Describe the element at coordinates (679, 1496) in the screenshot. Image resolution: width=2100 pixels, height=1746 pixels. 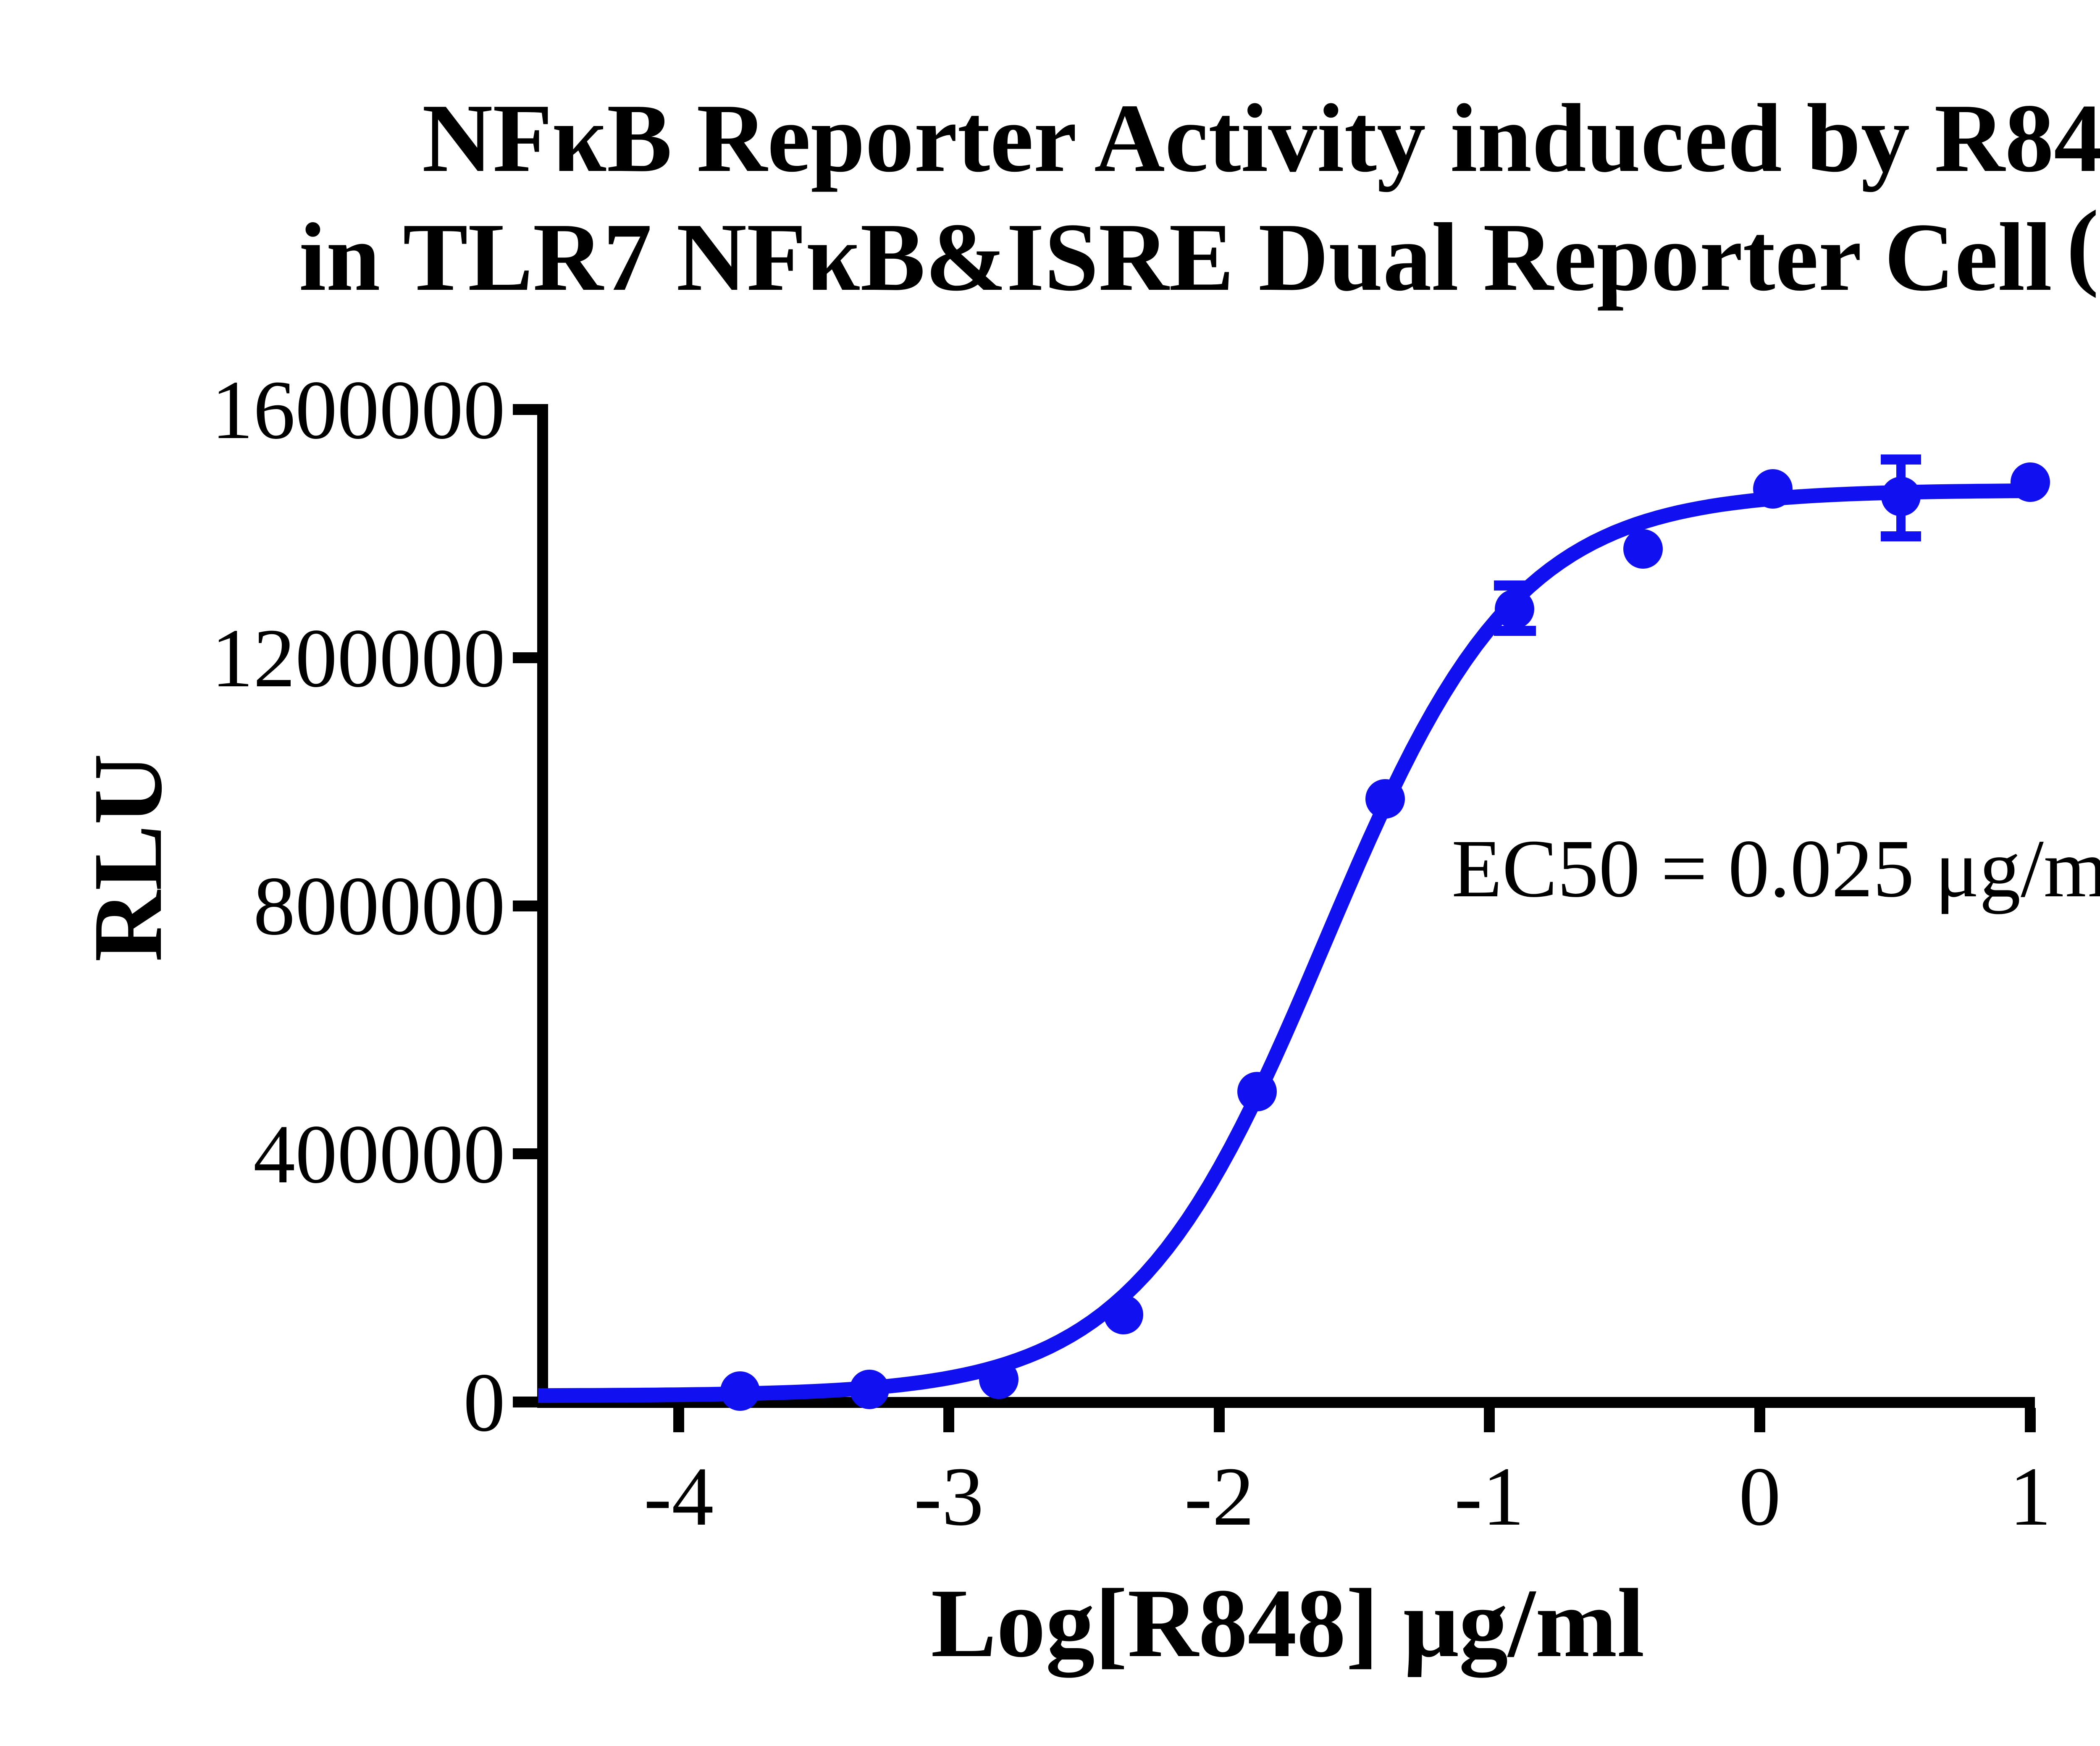
I see `svg-text: -4` at that location.